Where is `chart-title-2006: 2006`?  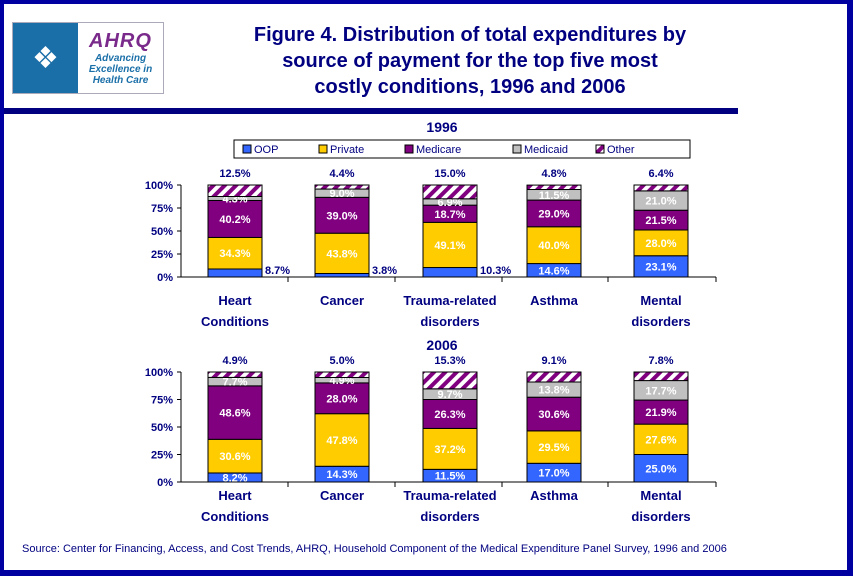 chart-title-2006: 2006 is located at coordinates (441, 345).